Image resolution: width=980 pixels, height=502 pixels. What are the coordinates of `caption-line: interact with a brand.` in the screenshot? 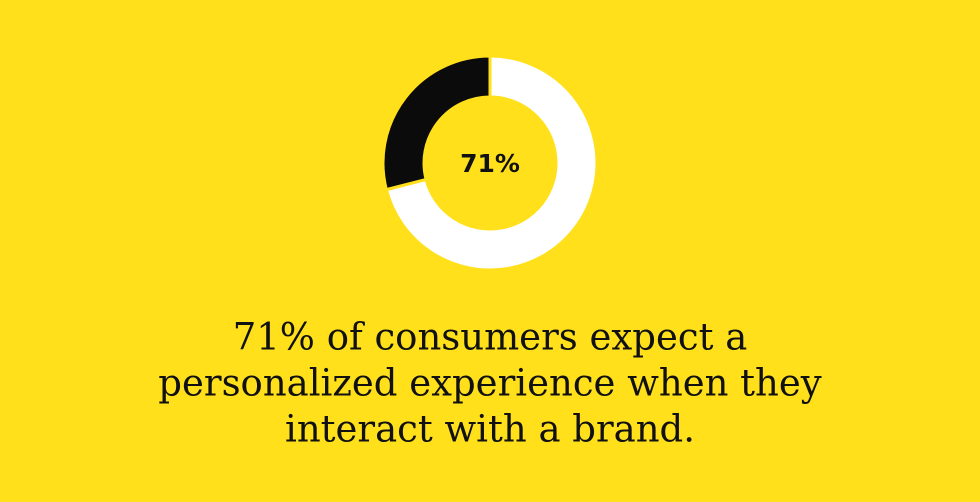 It's located at (490, 429).